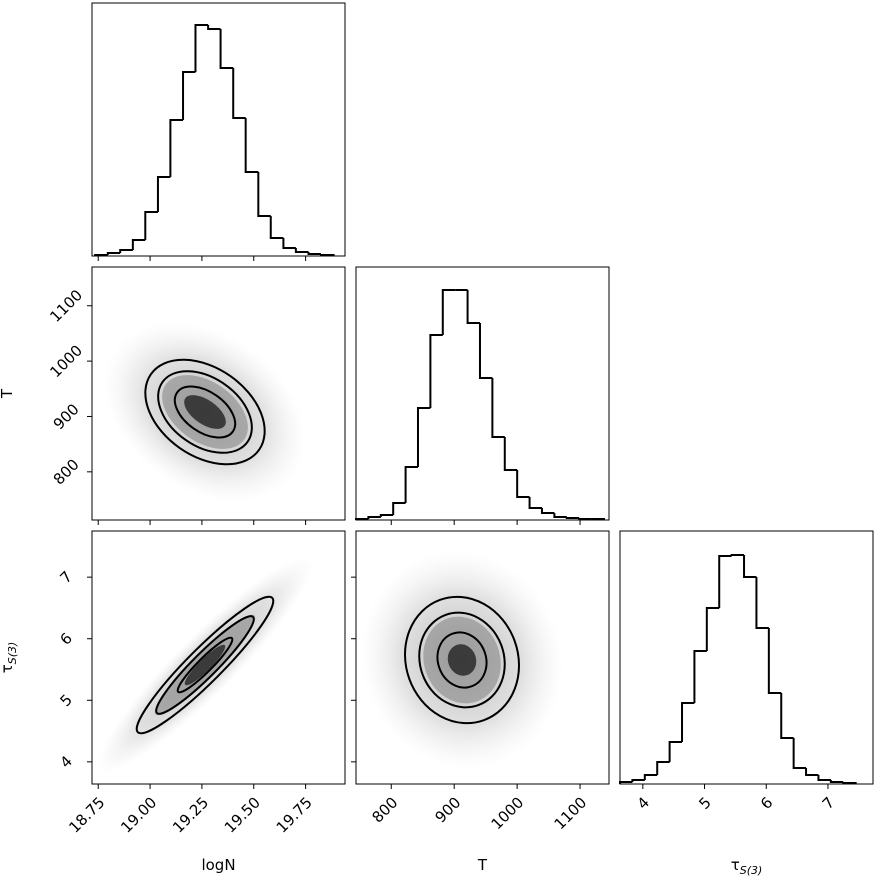 The image size is (875, 878). I want to click on y-tick-label: 1000, so click(66, 361).